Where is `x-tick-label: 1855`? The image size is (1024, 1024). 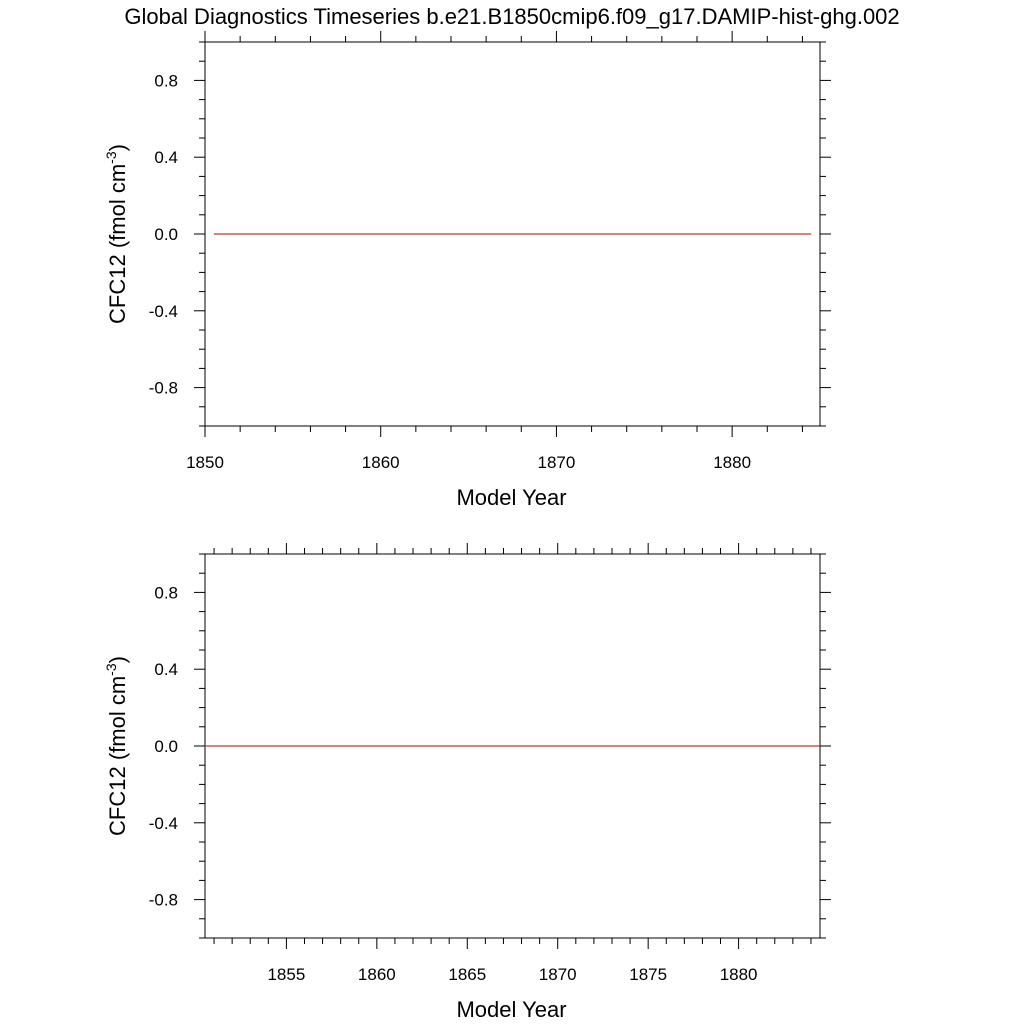
x-tick-label: 1855 is located at coordinates (286, 974).